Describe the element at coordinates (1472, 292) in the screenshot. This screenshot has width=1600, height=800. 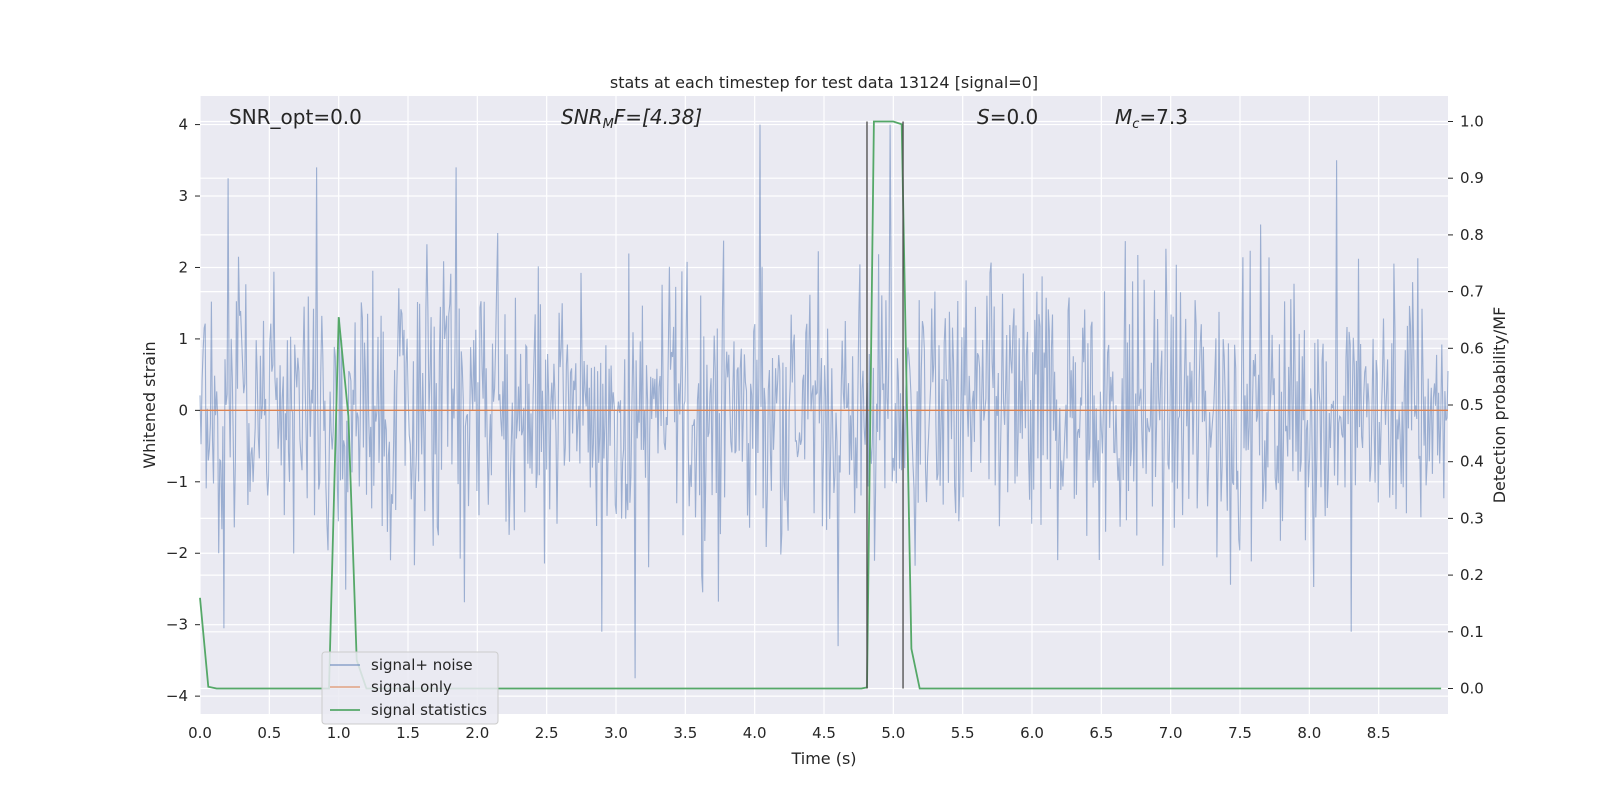
I see `y-right-tick-label: 0.7` at that location.